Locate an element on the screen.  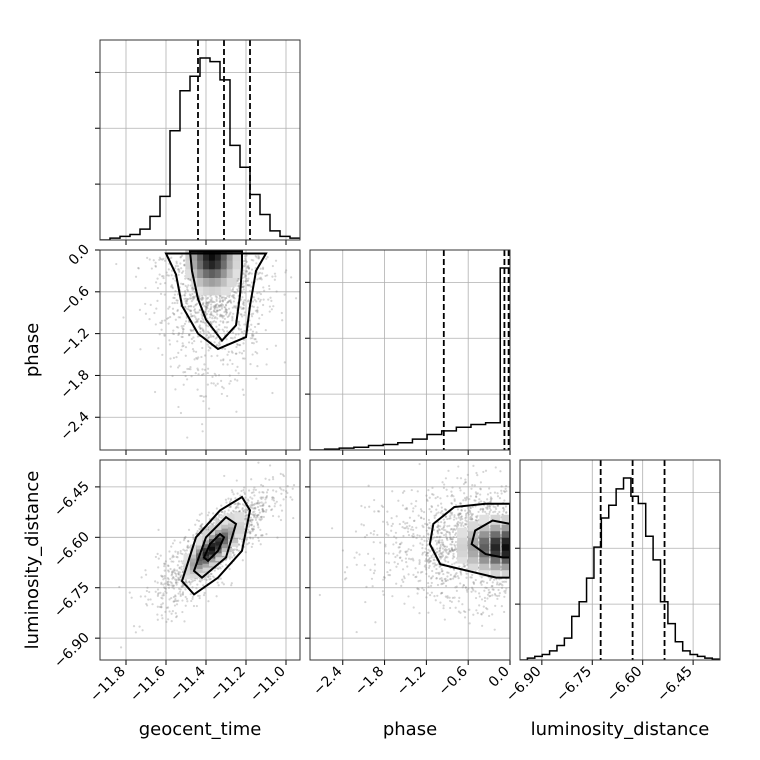
x-axis-label-geocent-time: geocent_time is located at coordinates (200, 729).